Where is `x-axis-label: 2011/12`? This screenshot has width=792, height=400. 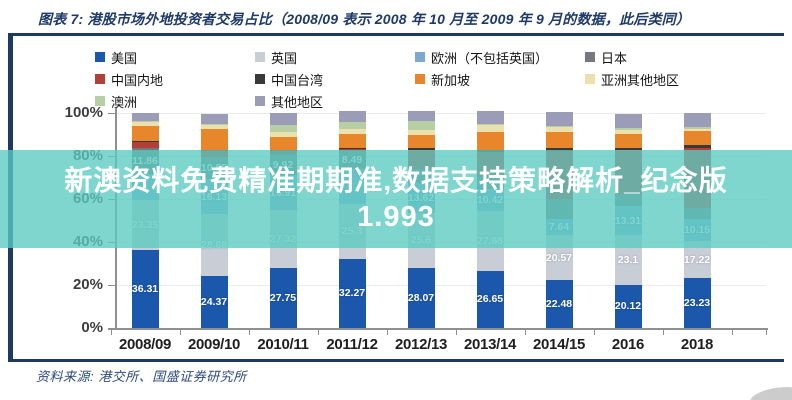
x-axis-label: 2011/12 is located at coordinates (352, 344).